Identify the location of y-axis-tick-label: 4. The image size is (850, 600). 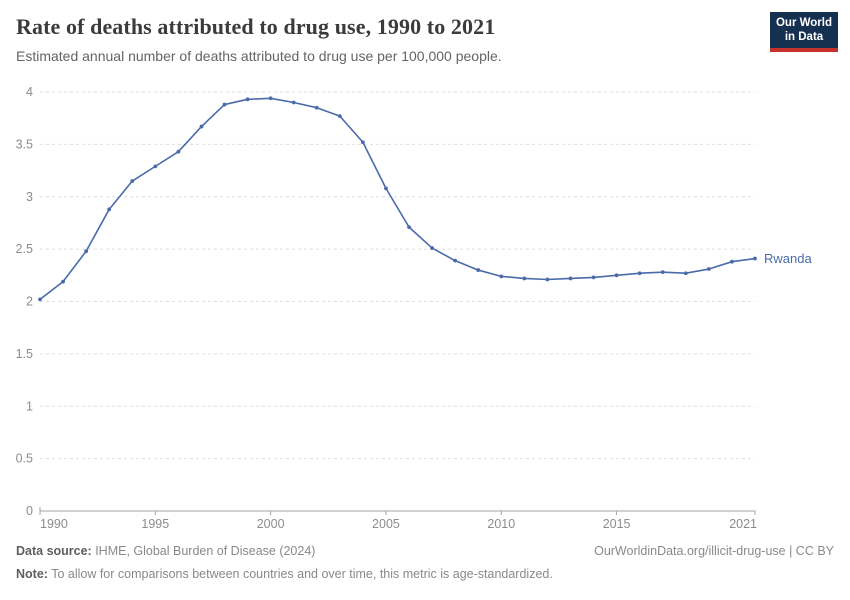
(29, 92).